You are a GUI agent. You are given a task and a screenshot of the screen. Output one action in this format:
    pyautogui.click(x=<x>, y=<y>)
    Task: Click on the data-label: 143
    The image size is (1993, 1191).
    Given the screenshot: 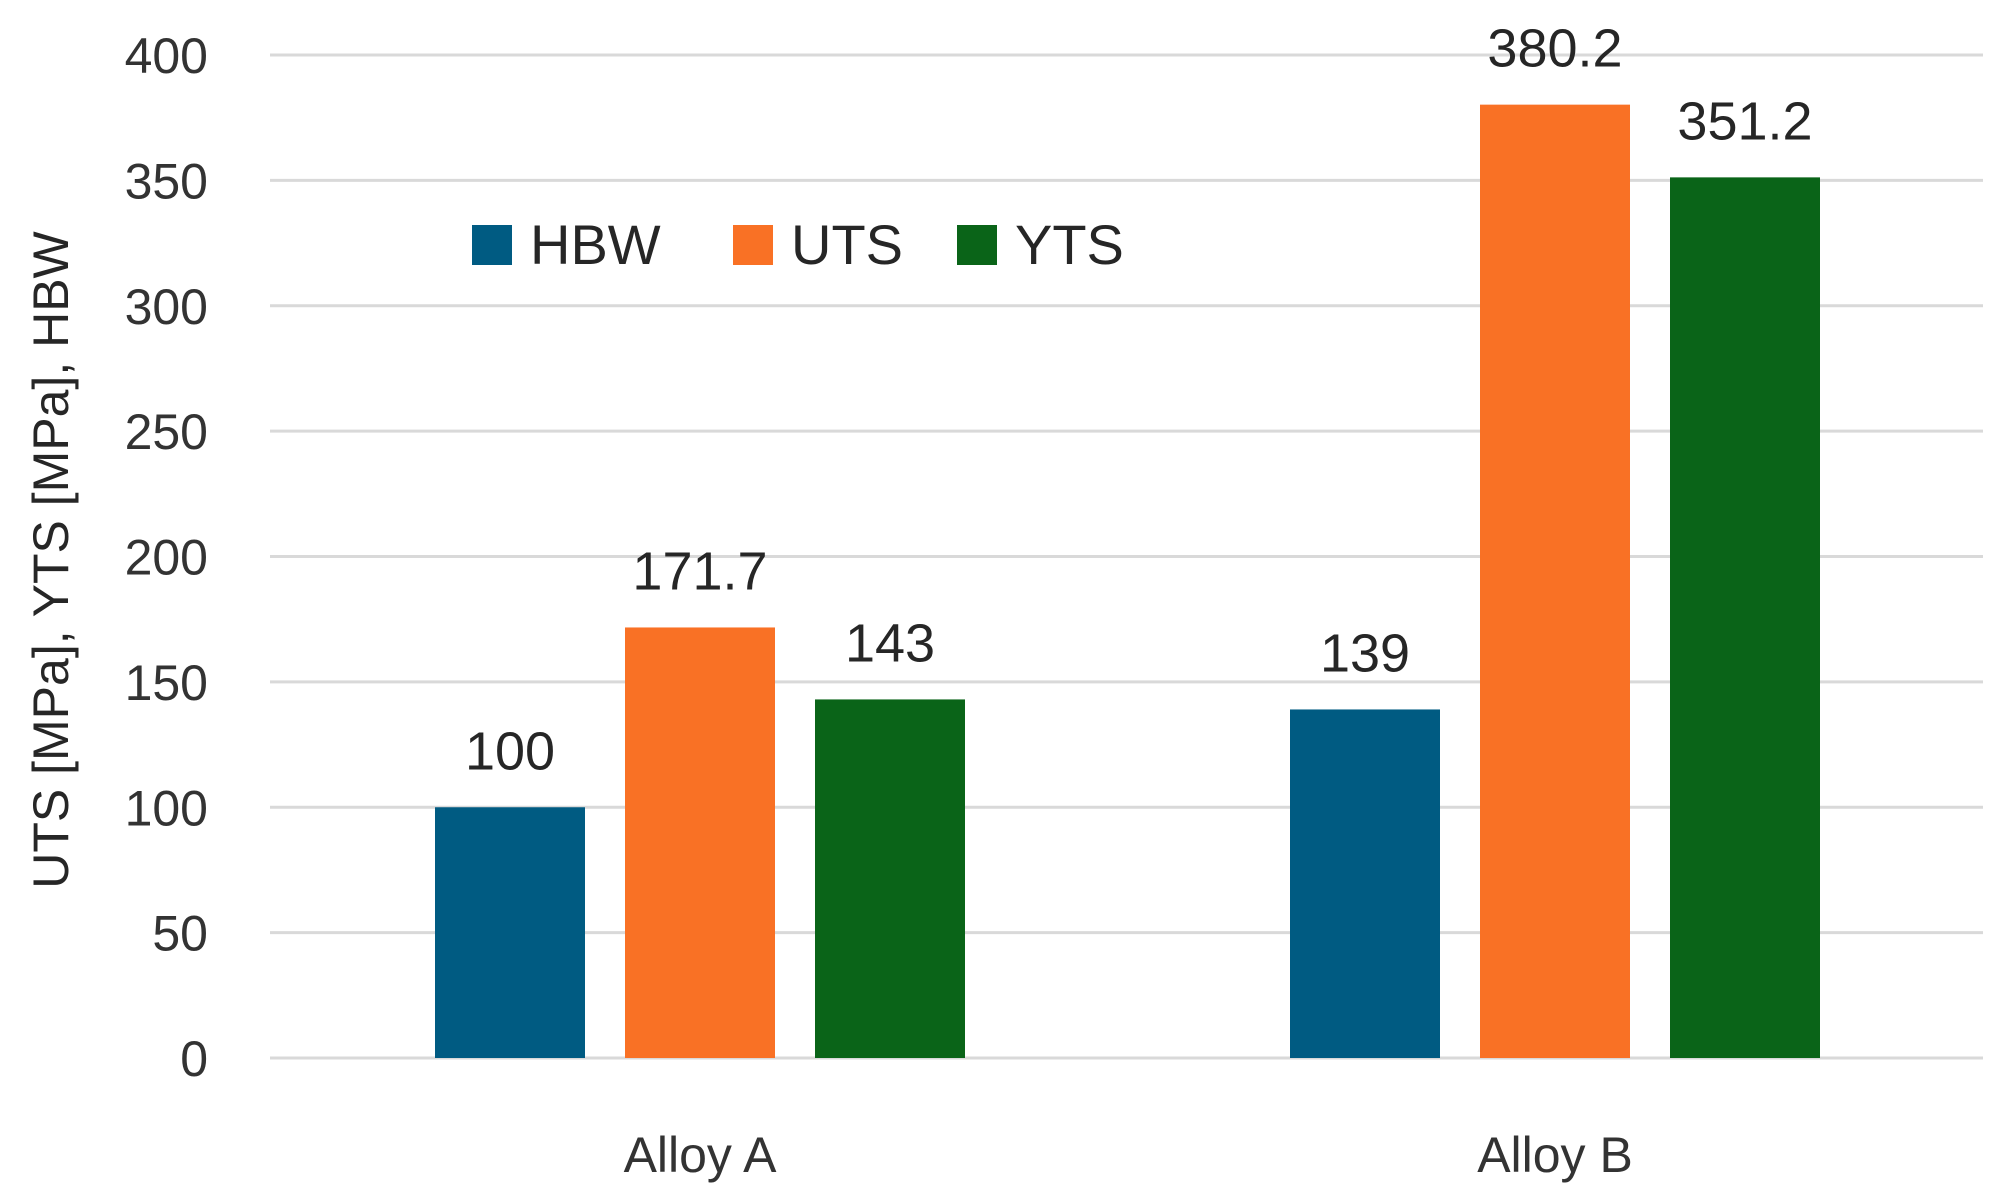 What is the action you would take?
    pyautogui.click(x=890, y=643)
    